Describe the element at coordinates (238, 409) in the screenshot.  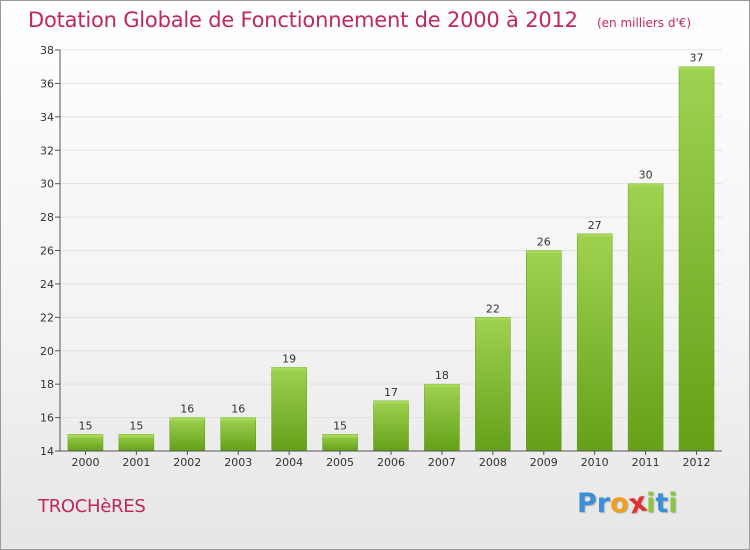
I see `value-label-2003: 16` at that location.